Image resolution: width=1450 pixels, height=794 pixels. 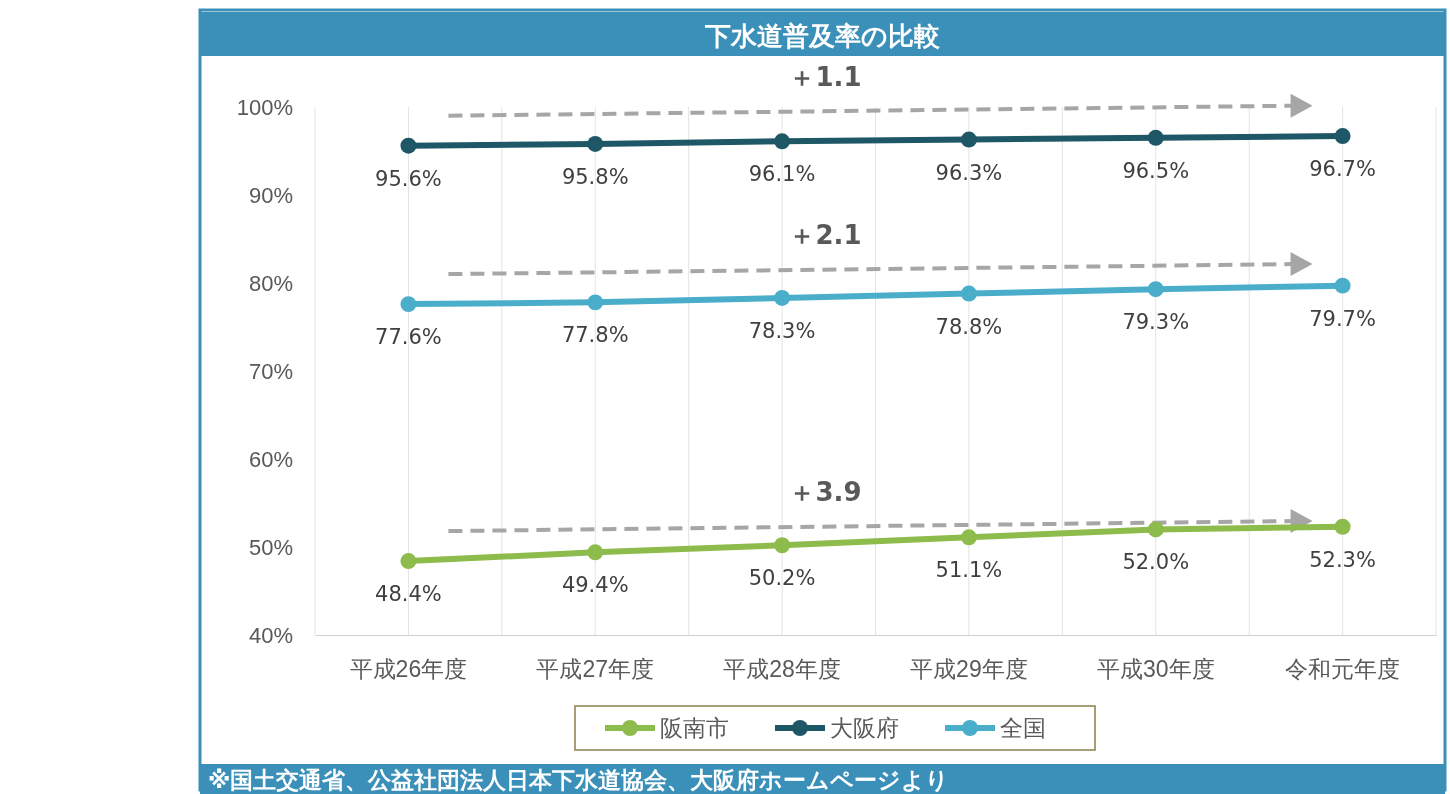 What do you see at coordinates (270, 547) in the screenshot?
I see `y-tick-label: 50%` at bounding box center [270, 547].